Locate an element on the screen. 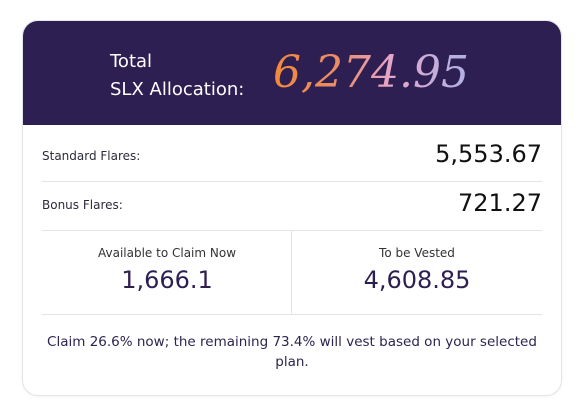  row: Bonus Flares: 721.27 is located at coordinates (292, 206).